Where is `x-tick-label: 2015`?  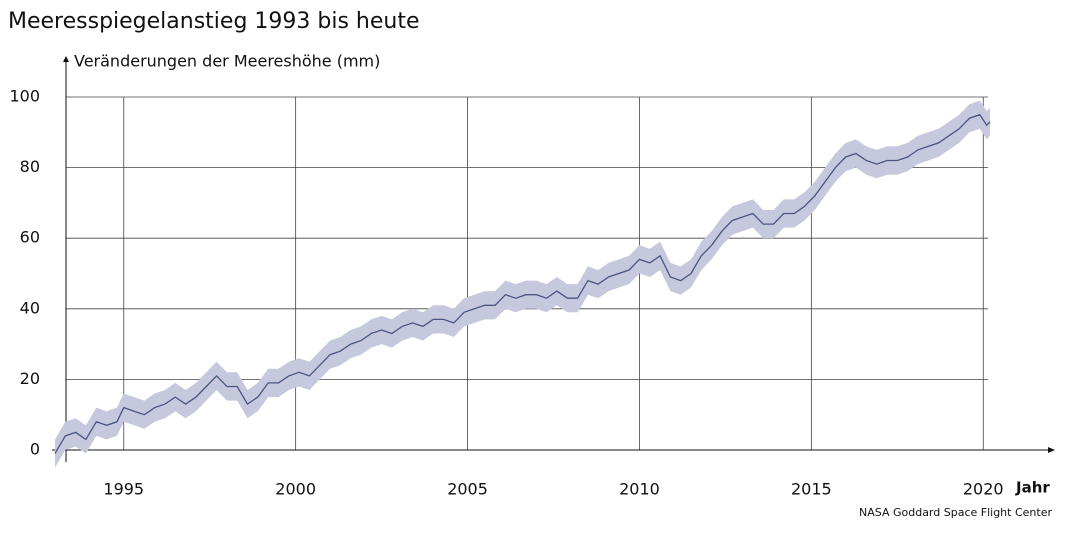
x-tick-label: 2015 is located at coordinates (811, 489).